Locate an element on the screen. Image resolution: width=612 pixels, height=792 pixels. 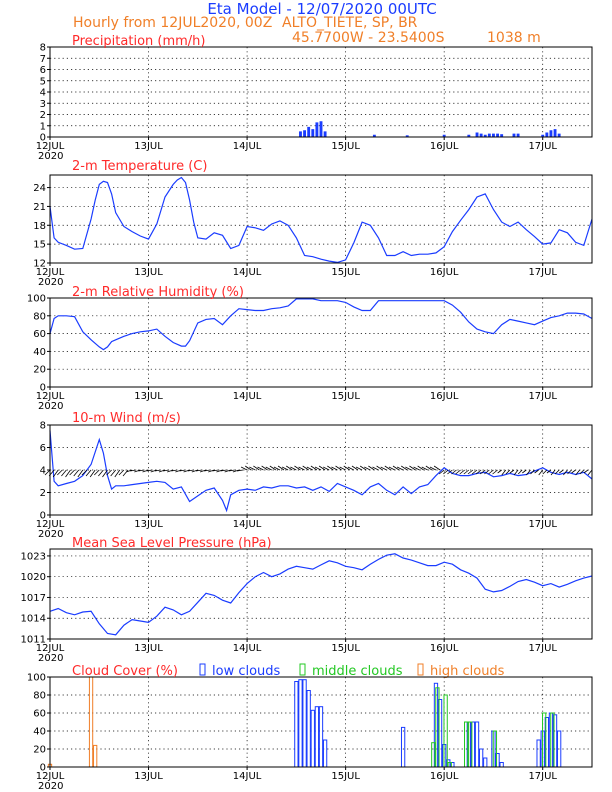
humidity-xtick-label: 14JUL is located at coordinates (247, 396).